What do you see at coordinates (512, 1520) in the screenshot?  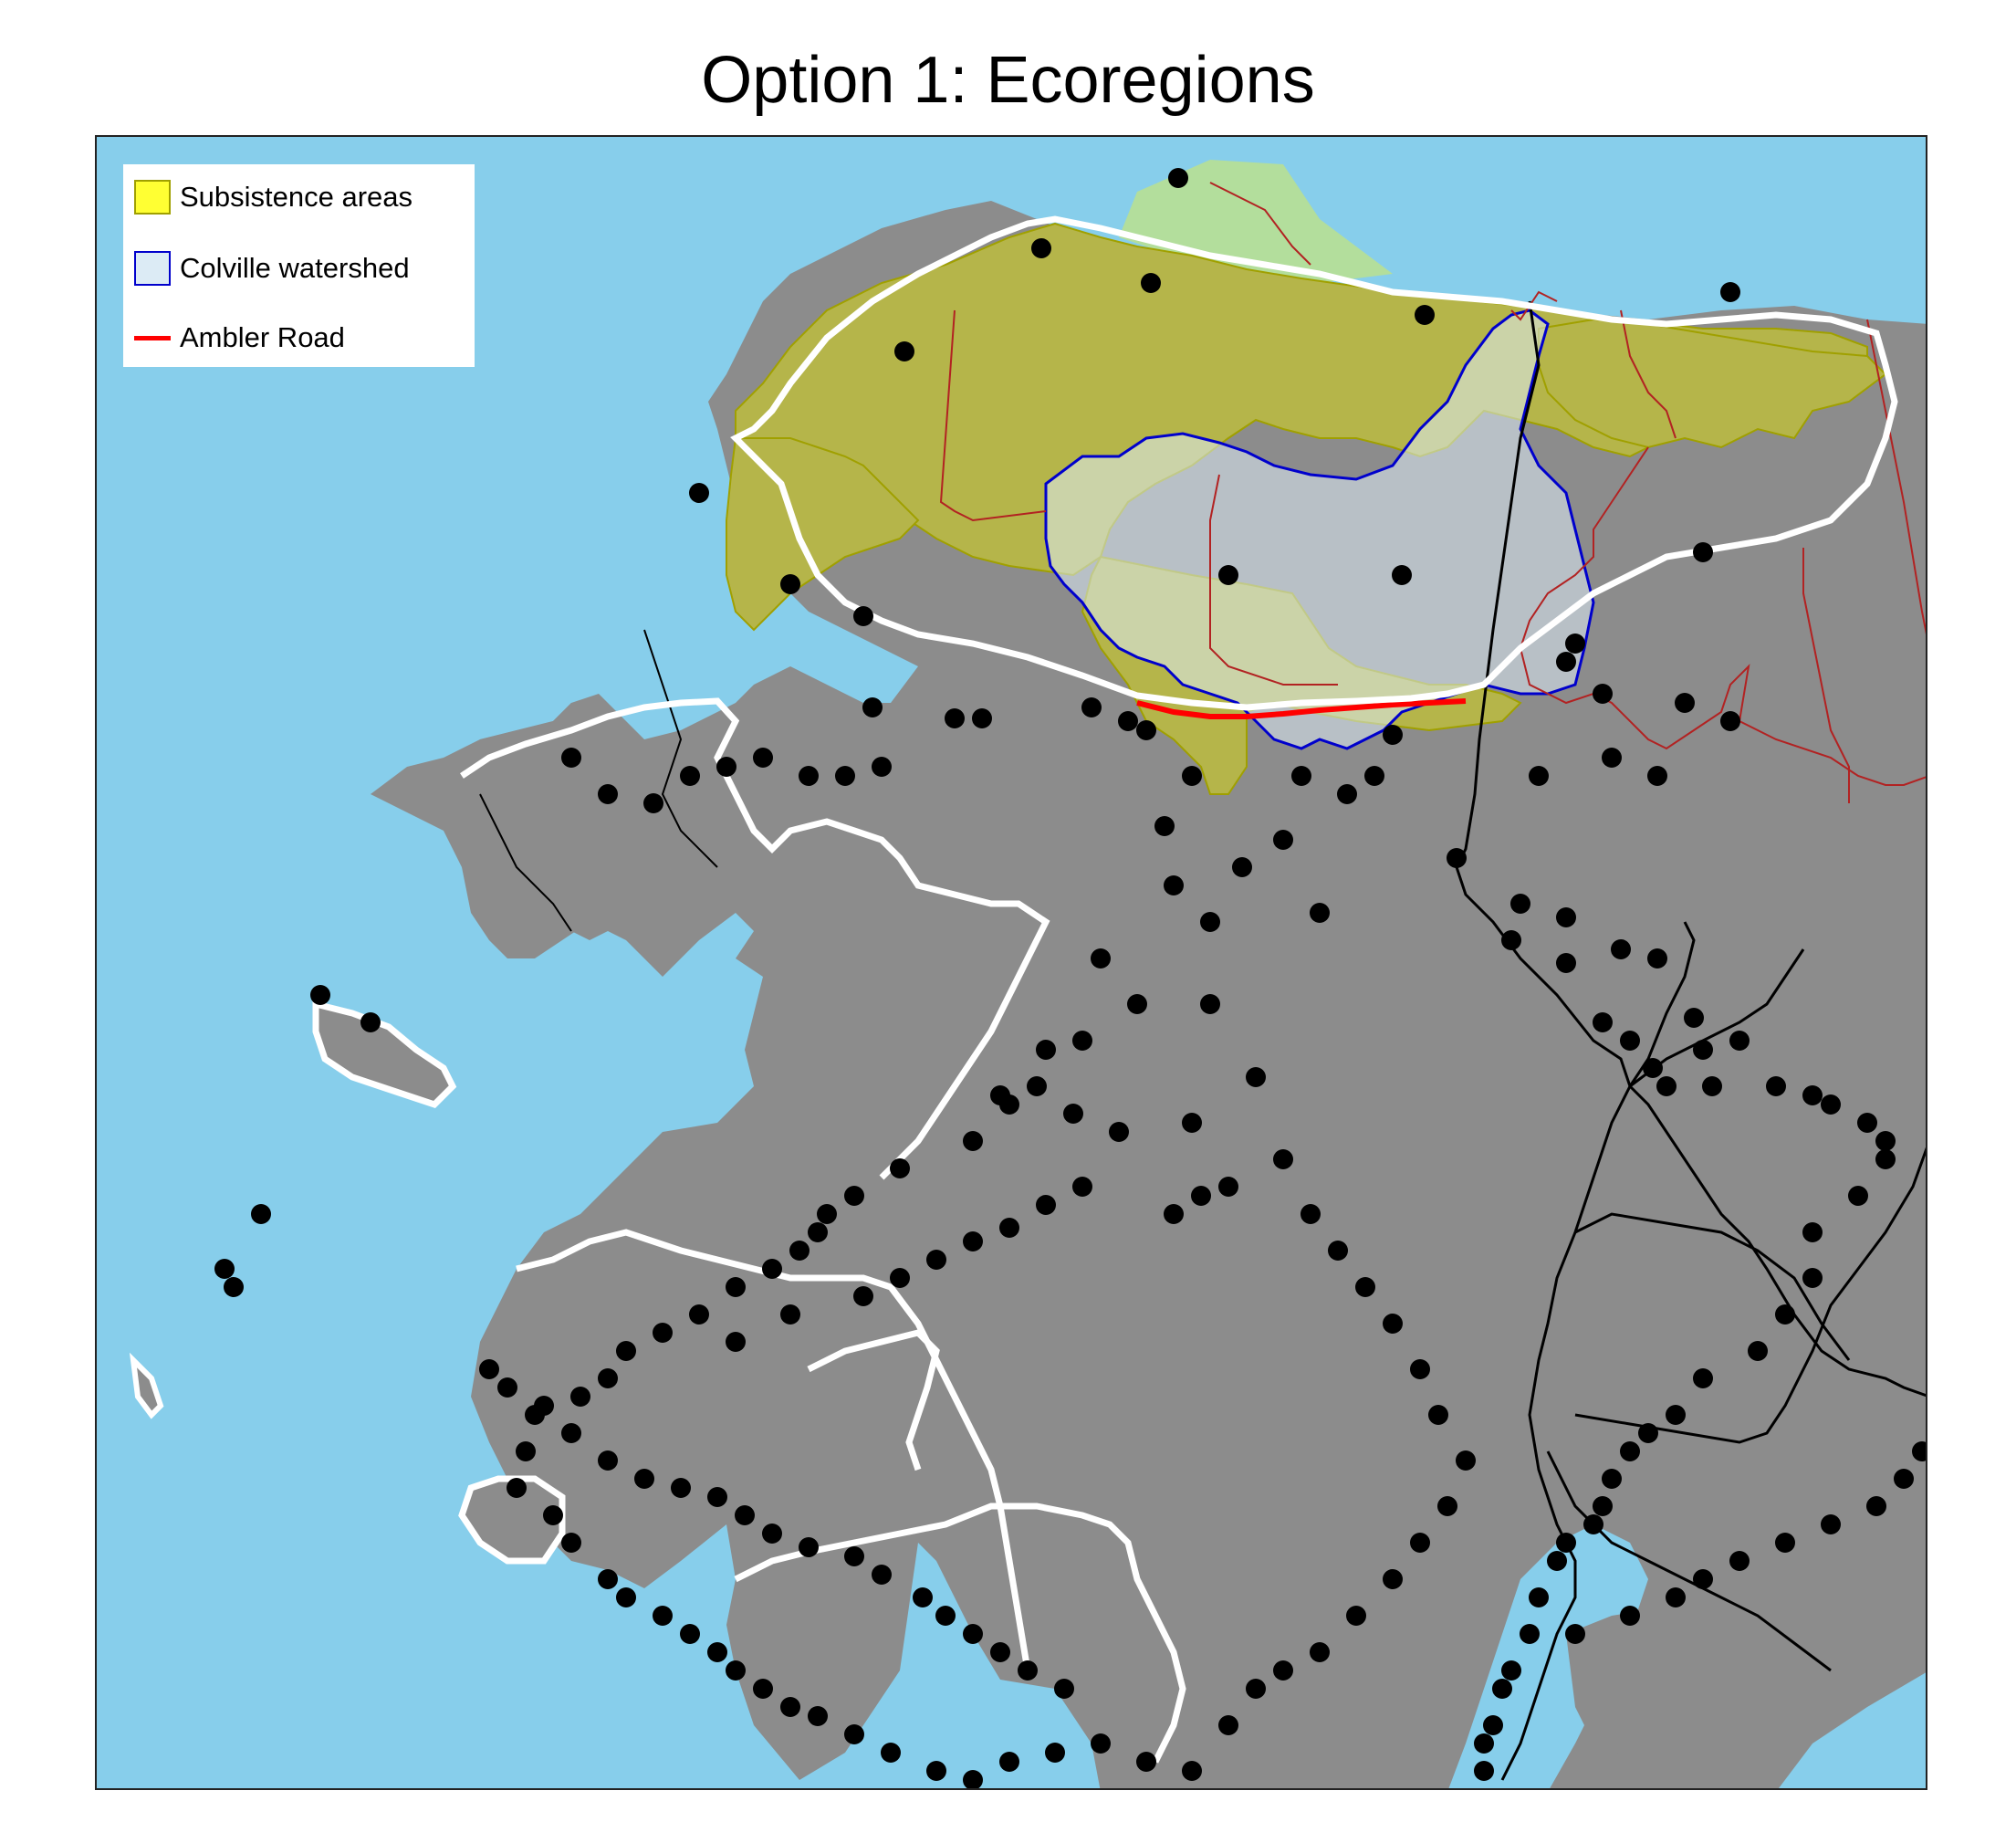 I see `nunivak-island` at bounding box center [512, 1520].